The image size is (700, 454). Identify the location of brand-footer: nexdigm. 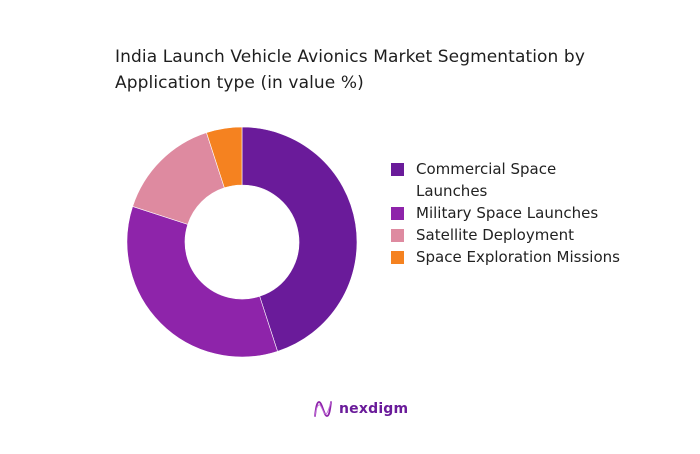
(360, 409).